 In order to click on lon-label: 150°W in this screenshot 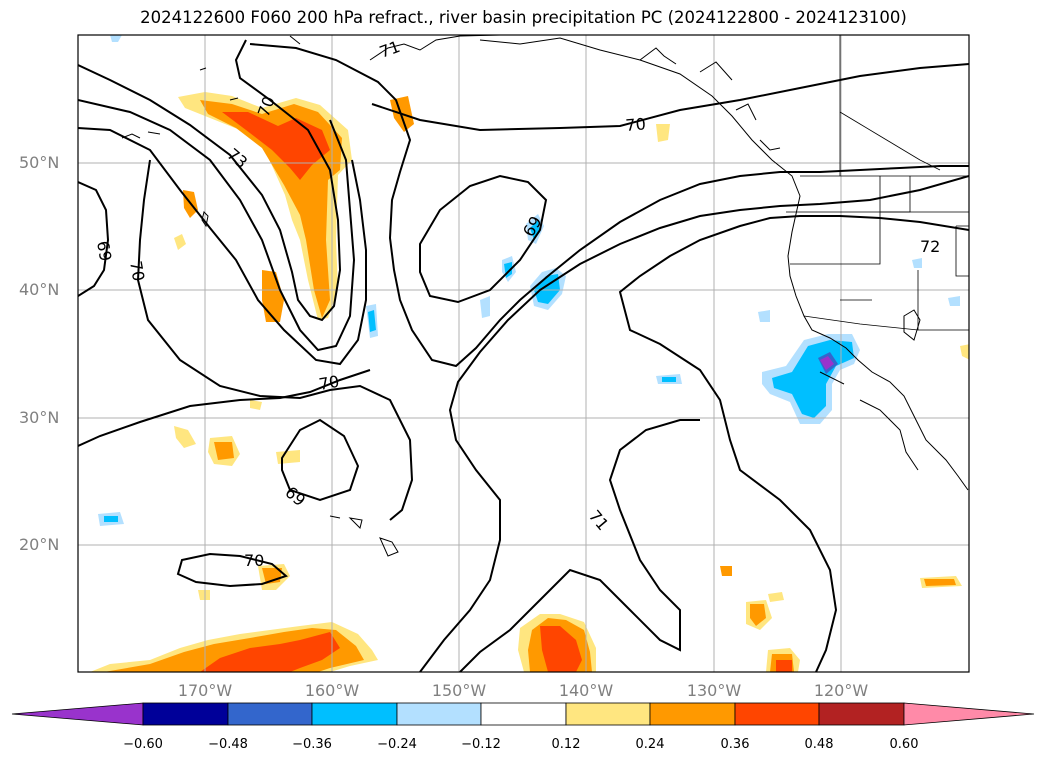, I will do `click(459, 690)`.